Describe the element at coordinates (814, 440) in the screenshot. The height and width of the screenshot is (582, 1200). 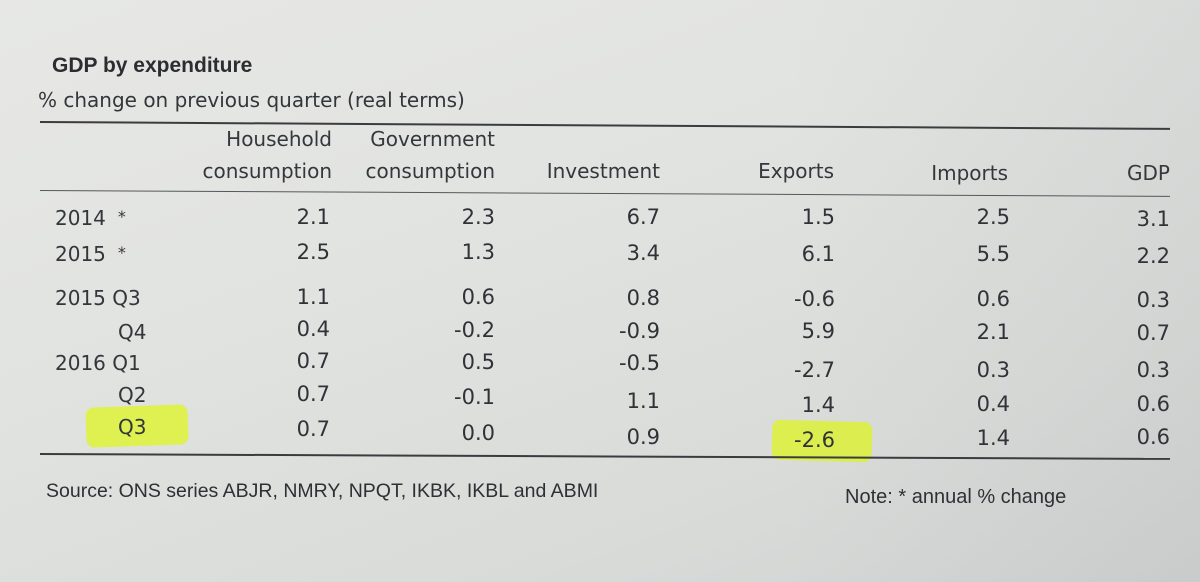
I see `cell-q3-exports: -2.6` at that location.